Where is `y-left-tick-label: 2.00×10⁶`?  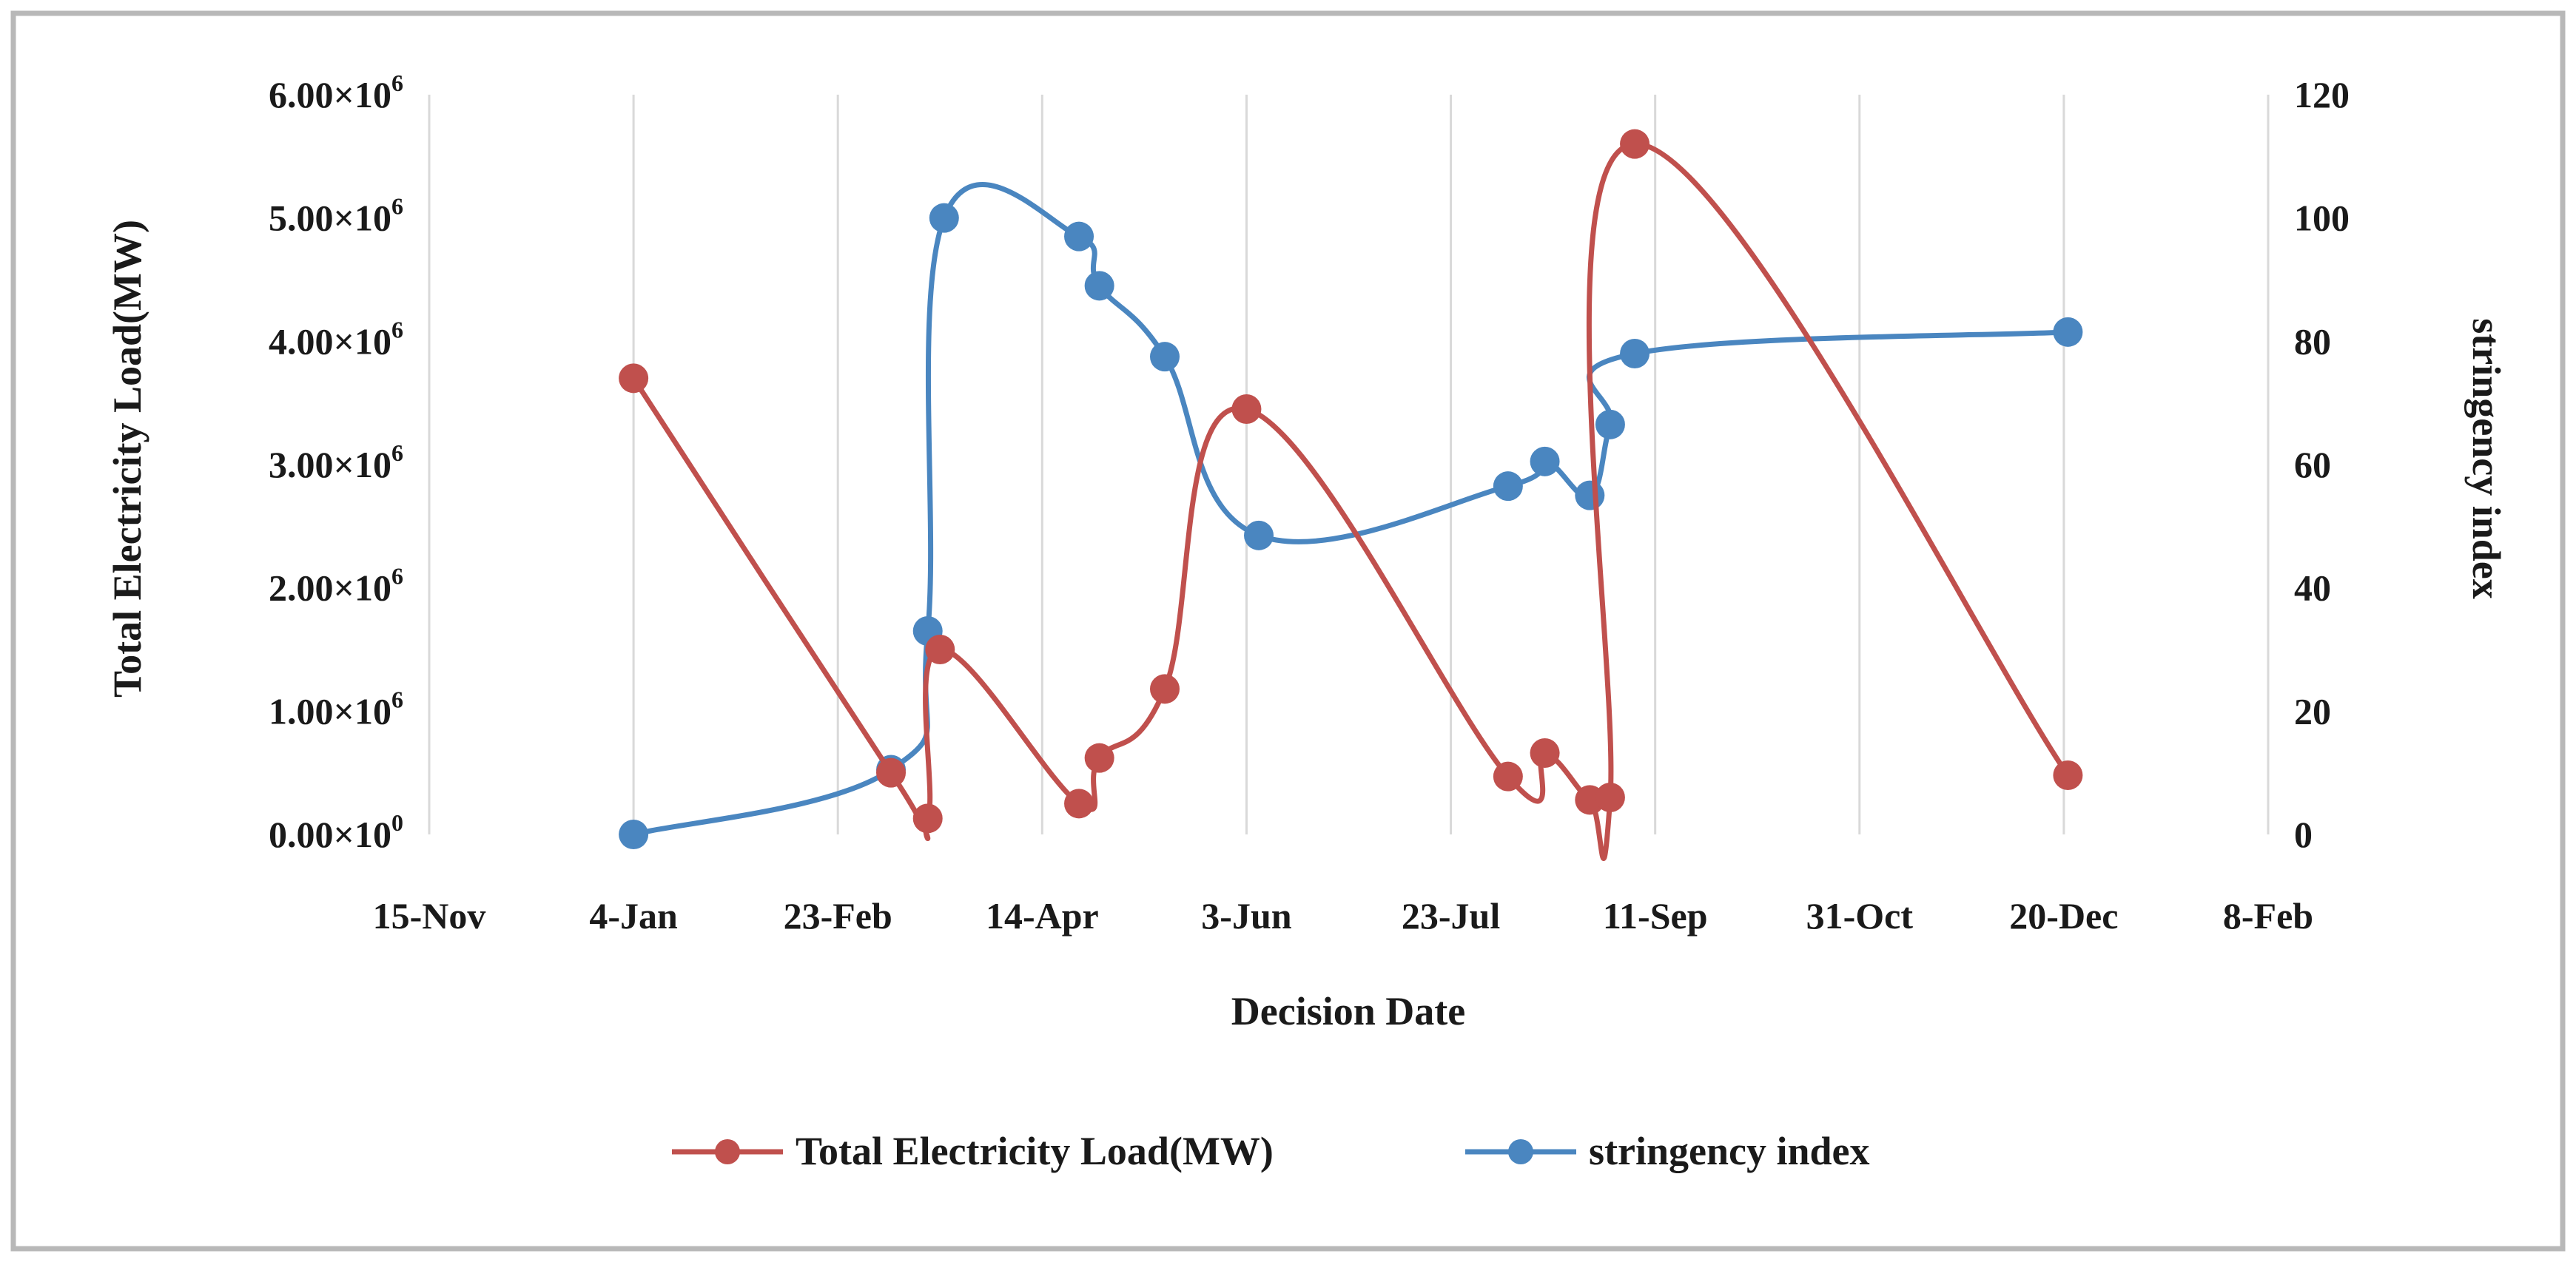 y-left-tick-label: 2.00×10⁶ is located at coordinates (336, 586).